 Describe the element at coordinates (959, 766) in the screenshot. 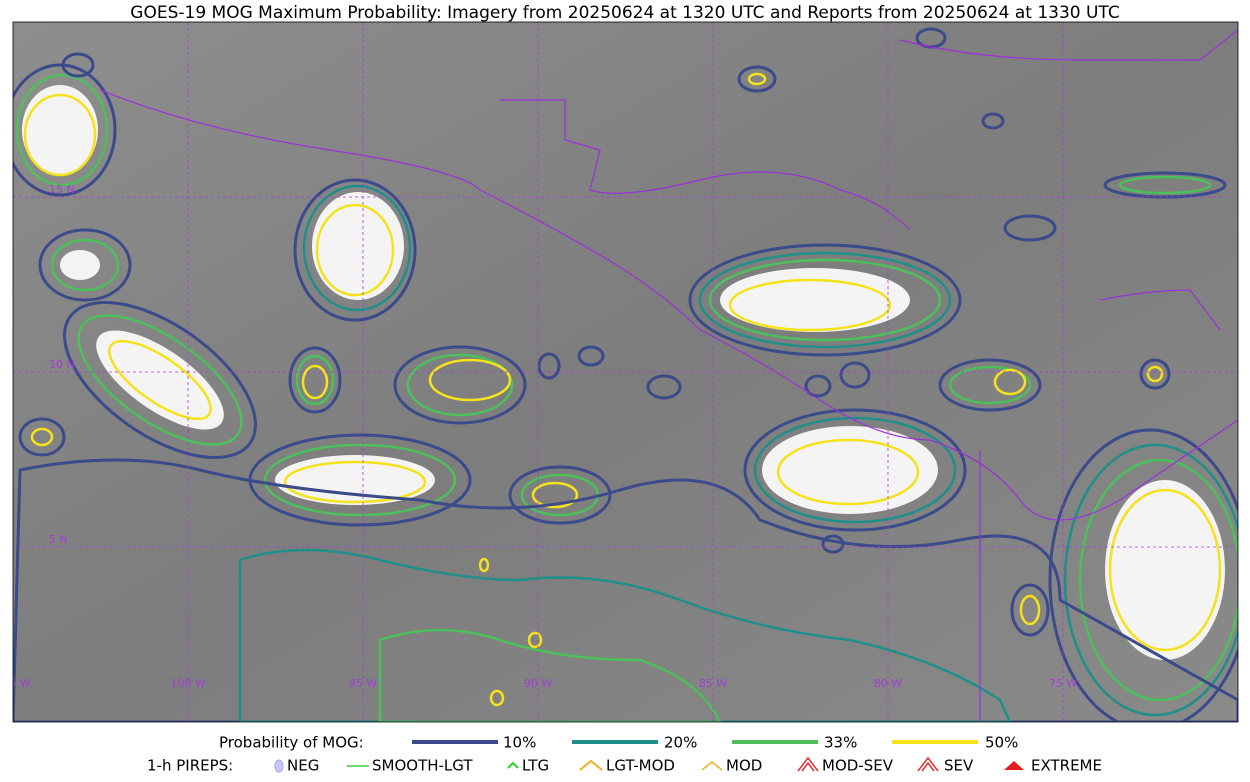

I see `legend-label: SEV` at that location.